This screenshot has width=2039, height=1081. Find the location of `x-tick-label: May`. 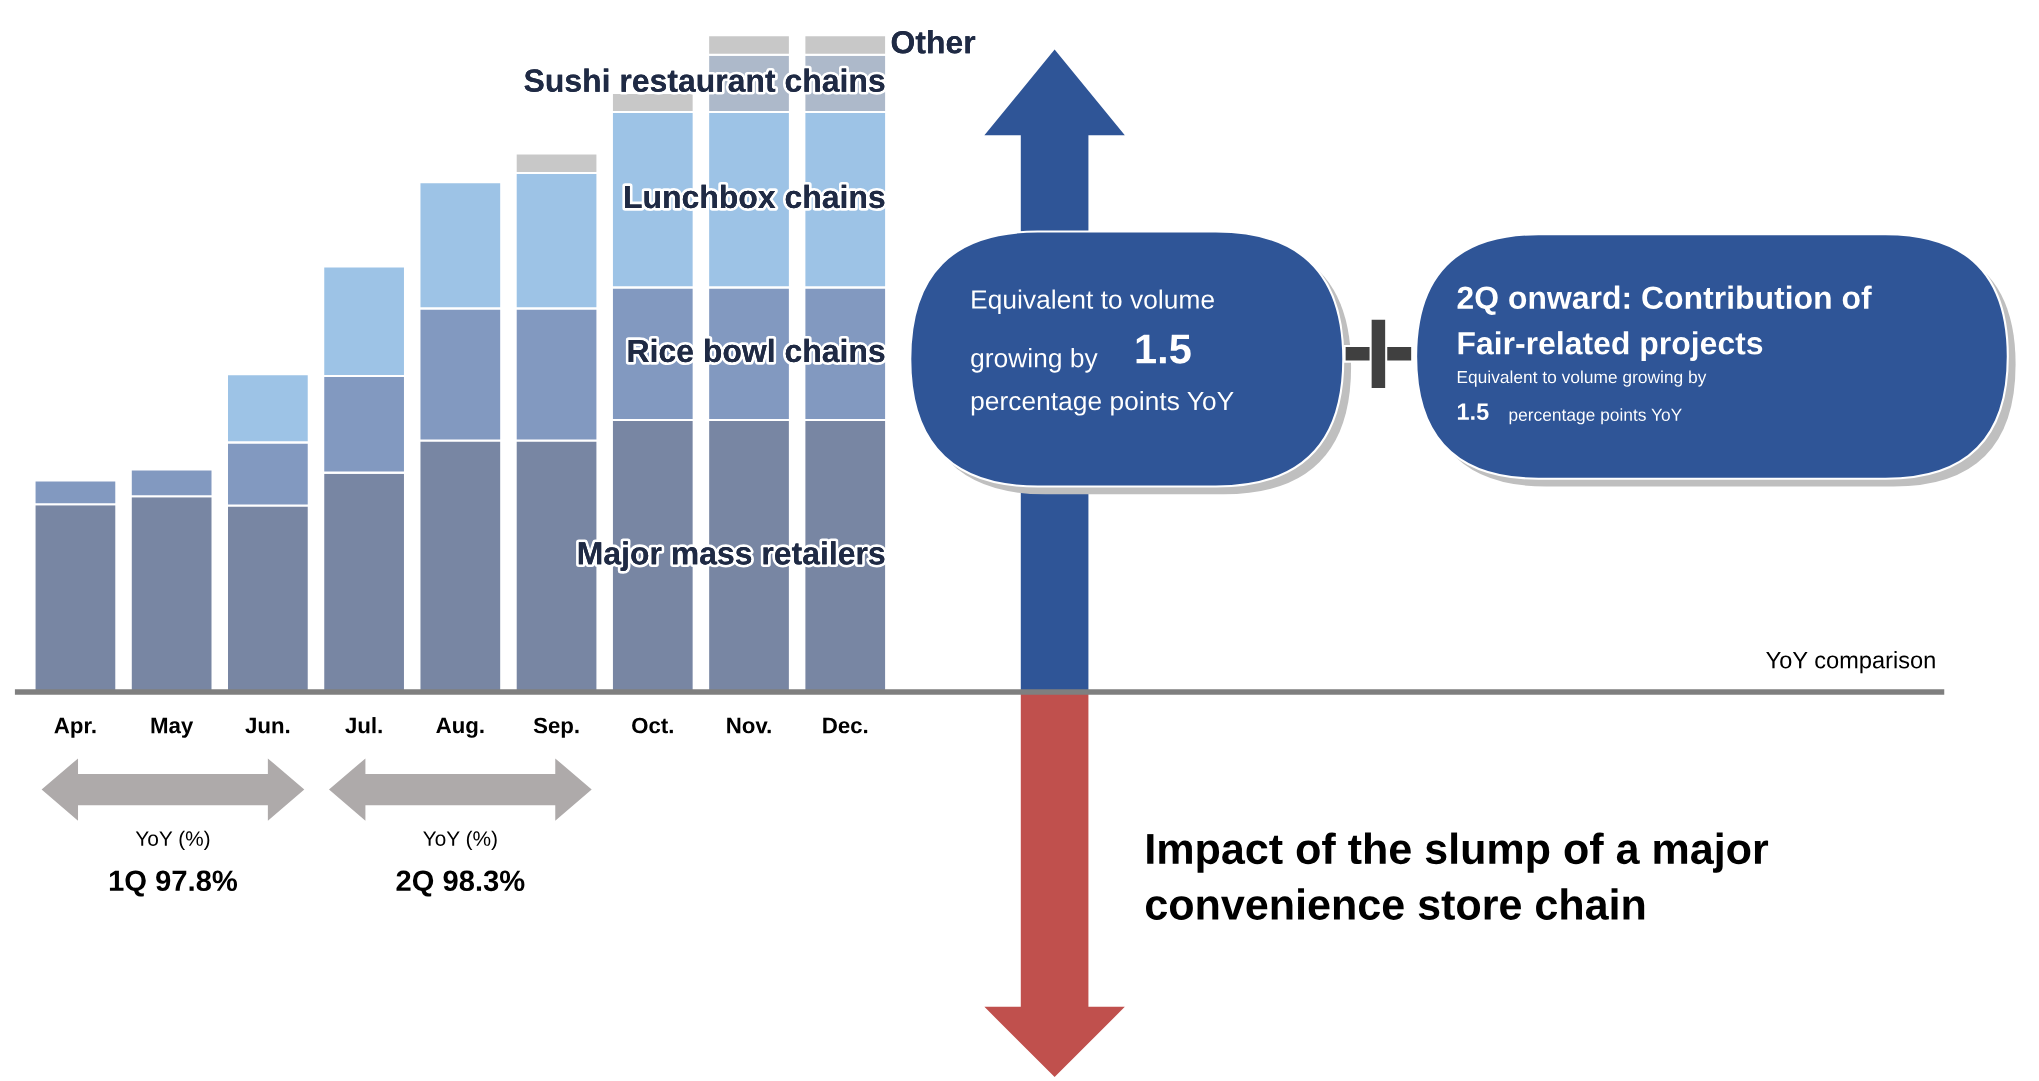

x-tick-label: May is located at coordinates (172, 727).